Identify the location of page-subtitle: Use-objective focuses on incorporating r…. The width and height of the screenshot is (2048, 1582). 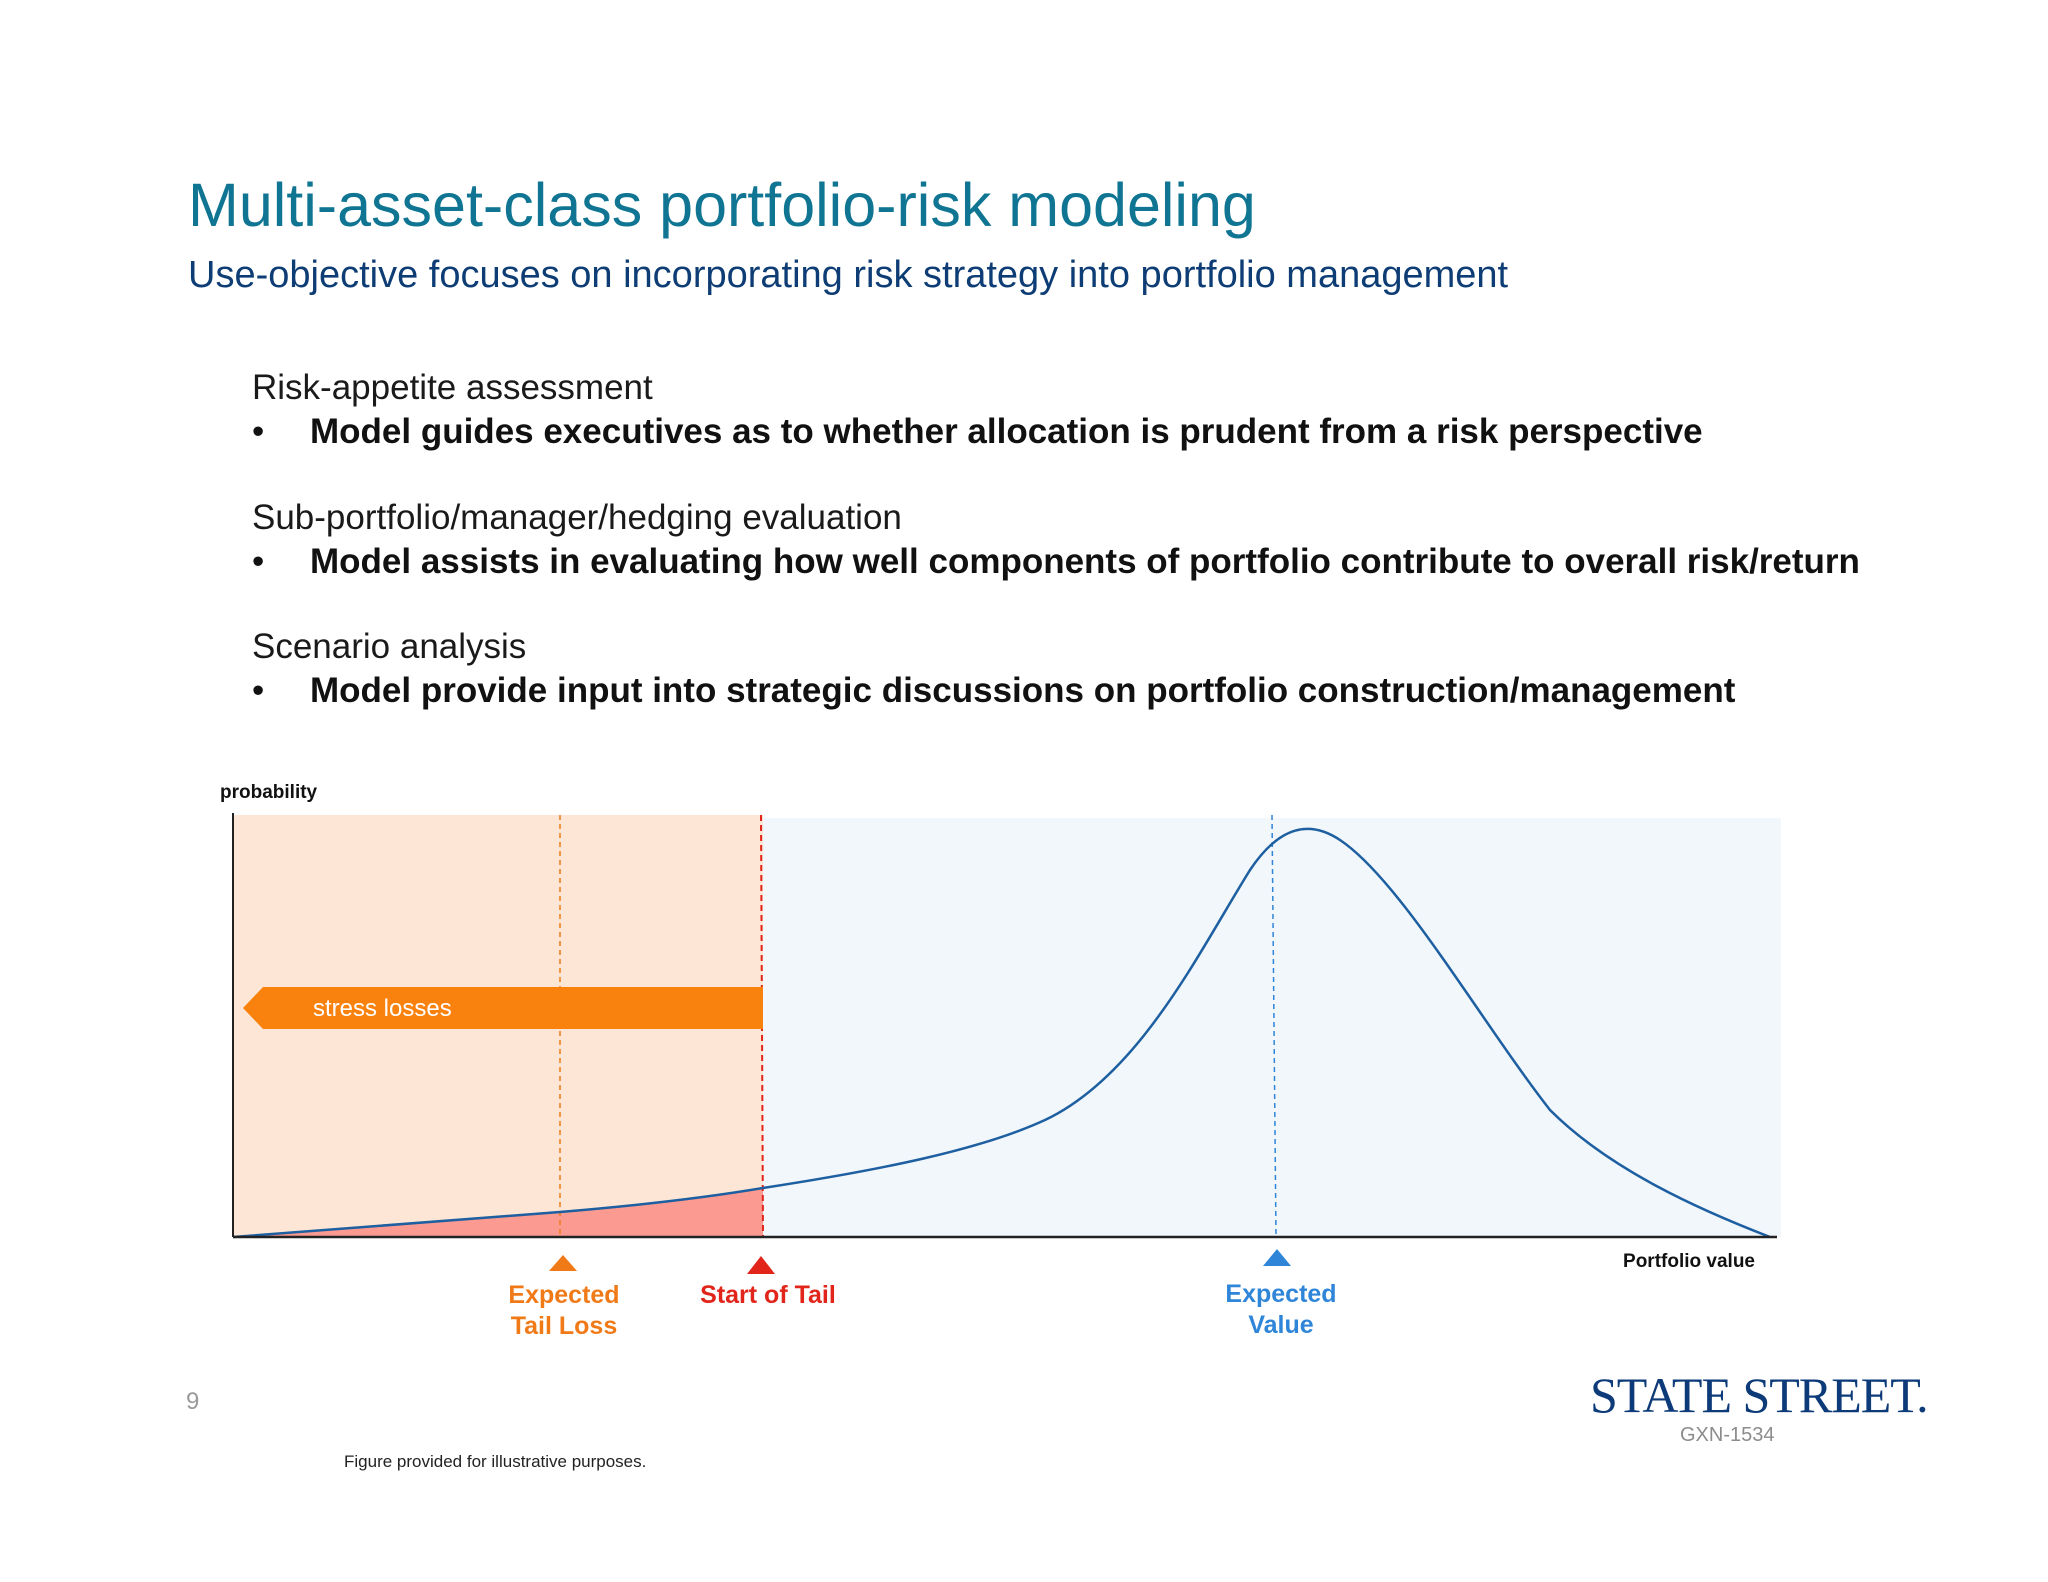
(848, 275).